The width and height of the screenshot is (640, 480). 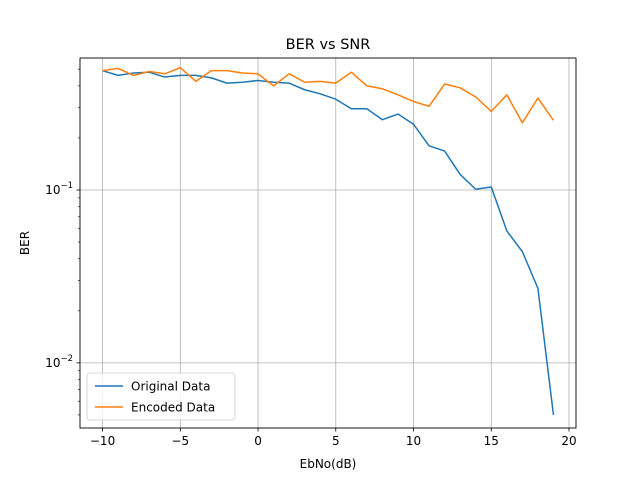 What do you see at coordinates (491, 441) in the screenshot?
I see `x-tick-label: 15` at bounding box center [491, 441].